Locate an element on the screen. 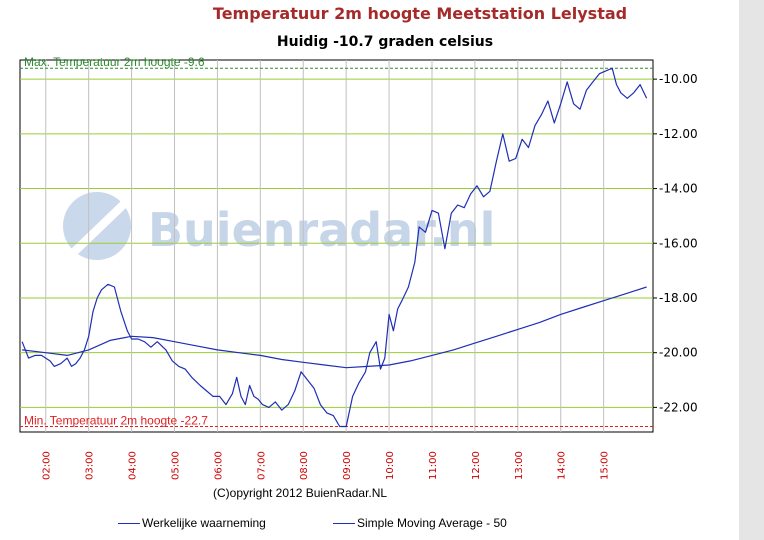 The image size is (764, 540). y-tick-label: -20.00 is located at coordinates (678, 353).